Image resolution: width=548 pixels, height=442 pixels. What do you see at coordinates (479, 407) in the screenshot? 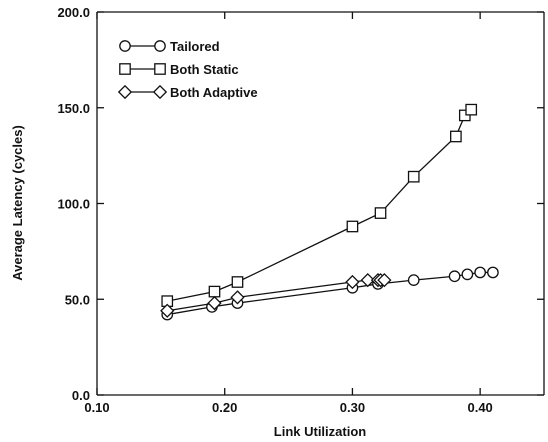
I see `x-tick-label: 0.40` at bounding box center [479, 407].